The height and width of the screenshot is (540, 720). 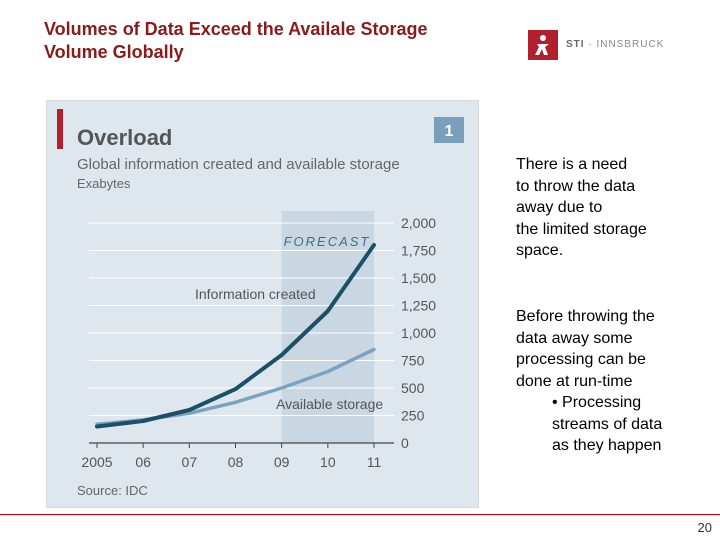 What do you see at coordinates (543, 45) in the screenshot?
I see `sti-logo-icon` at bounding box center [543, 45].